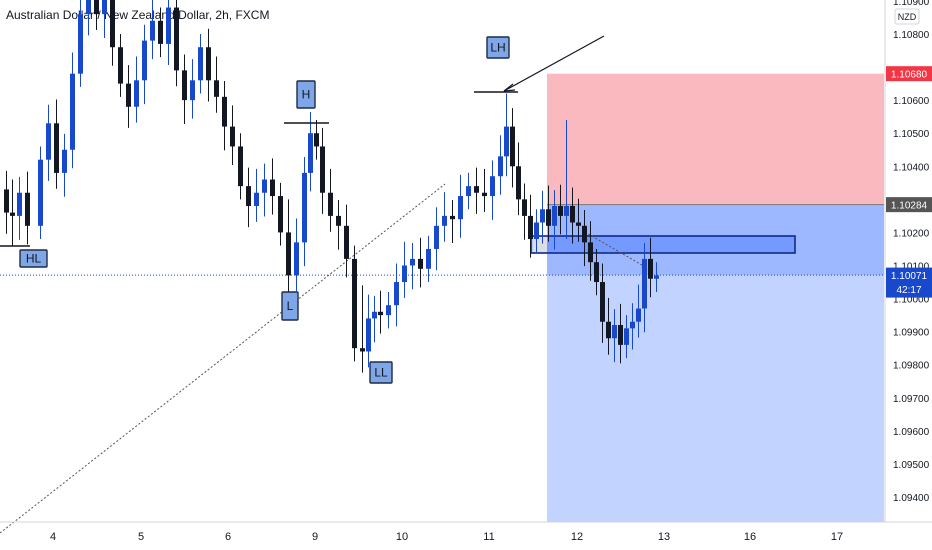 Image resolution: width=932 pixels, height=550 pixels. What do you see at coordinates (577, 537) in the screenshot?
I see `time-tick-label: 12` at bounding box center [577, 537].